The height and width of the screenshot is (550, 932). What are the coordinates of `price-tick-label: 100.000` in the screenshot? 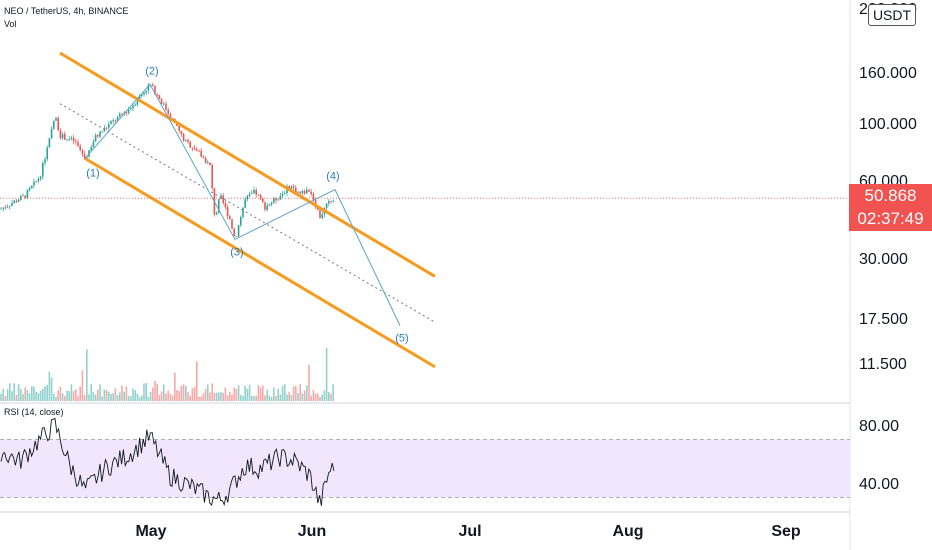 It's located at (888, 124).